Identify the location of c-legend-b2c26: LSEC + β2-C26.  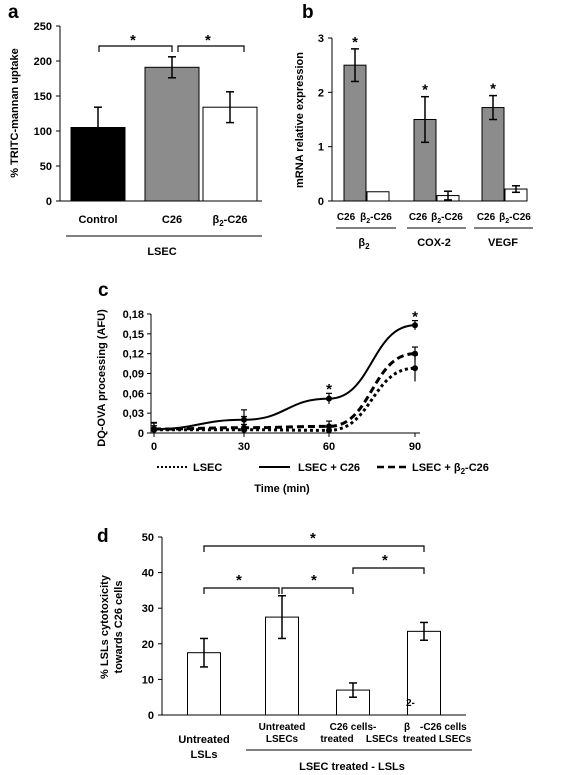
(450, 469).